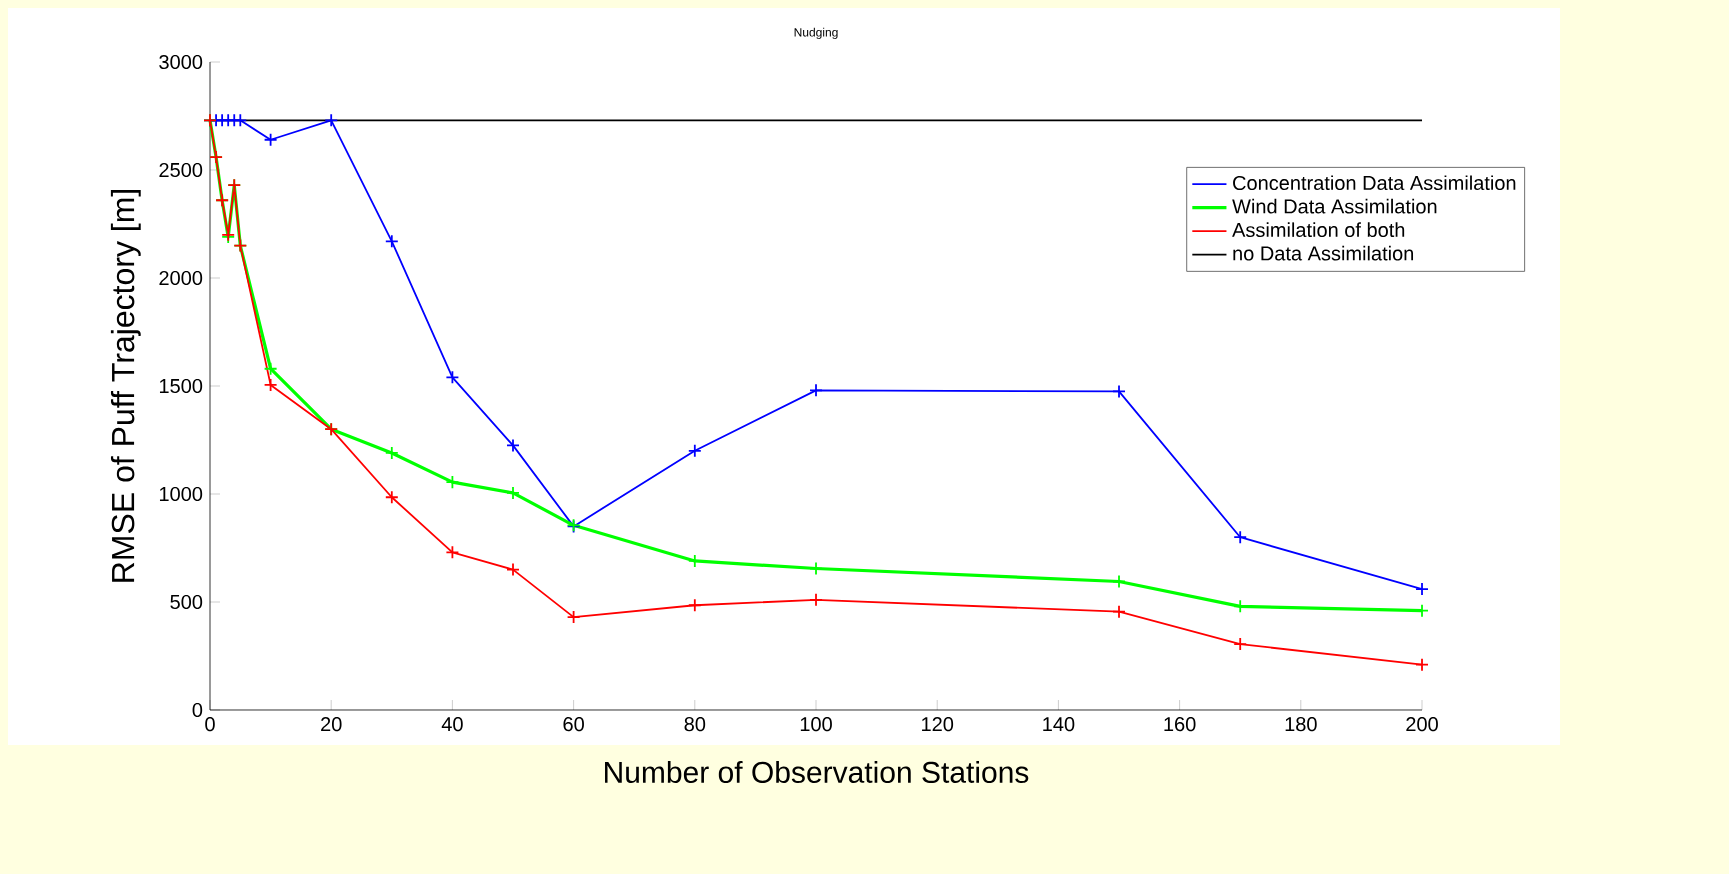  I want to click on legend-label: Assimilation of both, so click(1318, 230).